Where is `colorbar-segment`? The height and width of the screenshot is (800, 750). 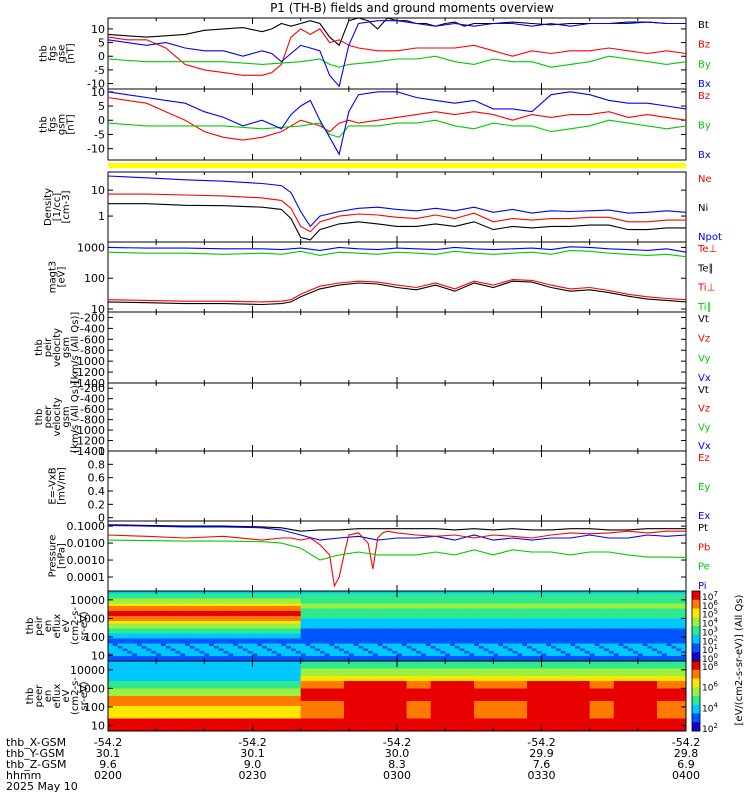 colorbar-segment is located at coordinates (696, 604).